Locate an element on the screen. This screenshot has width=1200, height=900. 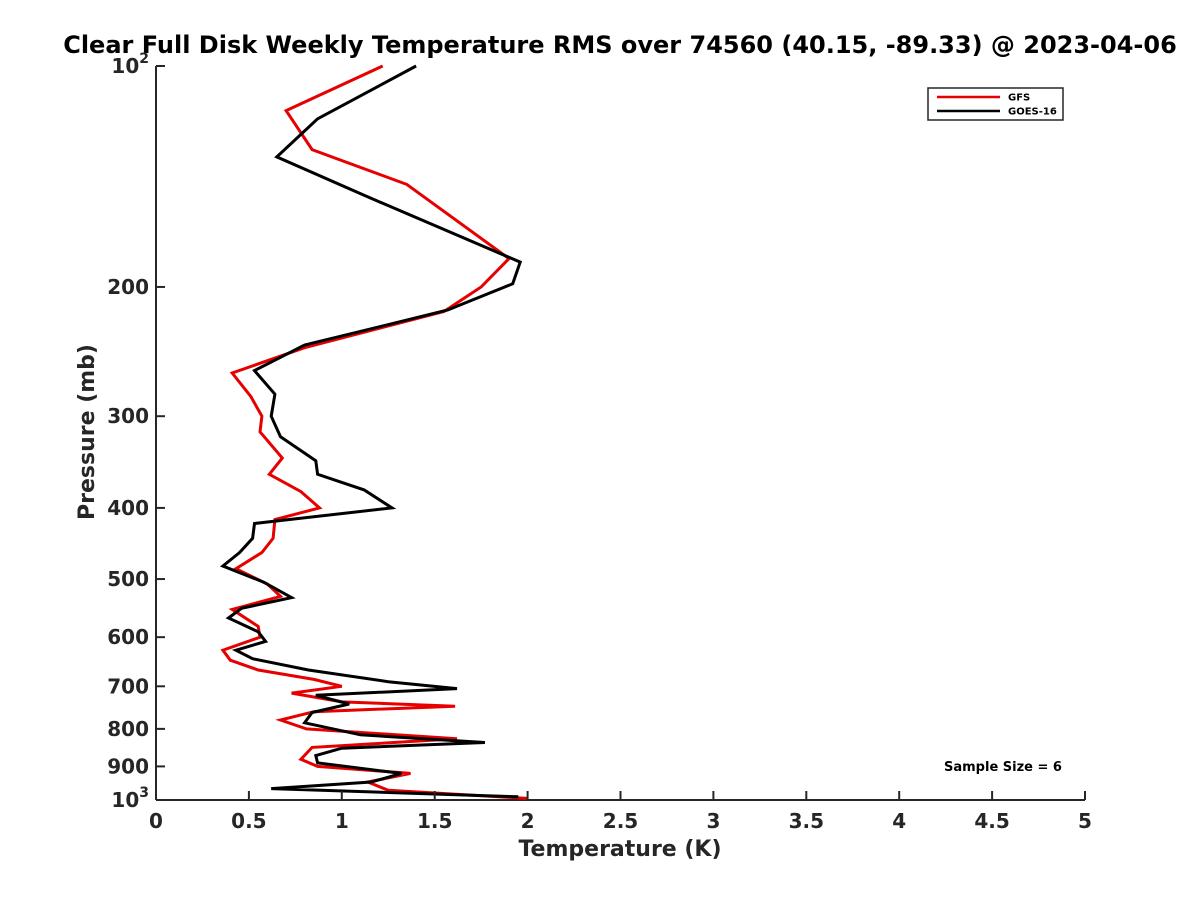
x-tick-label: 4 is located at coordinates (899, 821).